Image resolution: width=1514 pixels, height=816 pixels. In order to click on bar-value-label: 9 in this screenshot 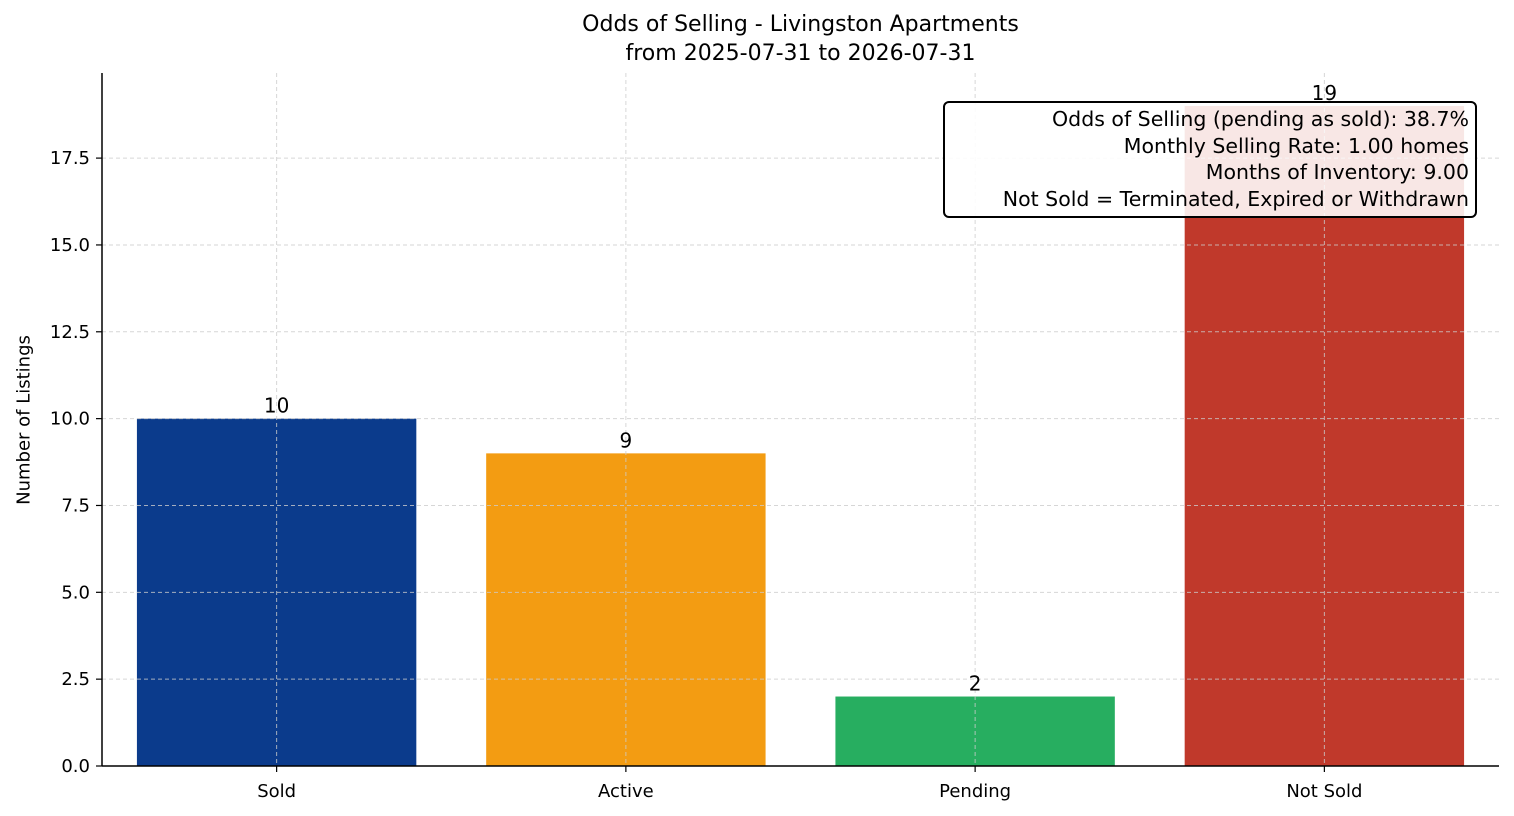, I will do `click(626, 440)`.